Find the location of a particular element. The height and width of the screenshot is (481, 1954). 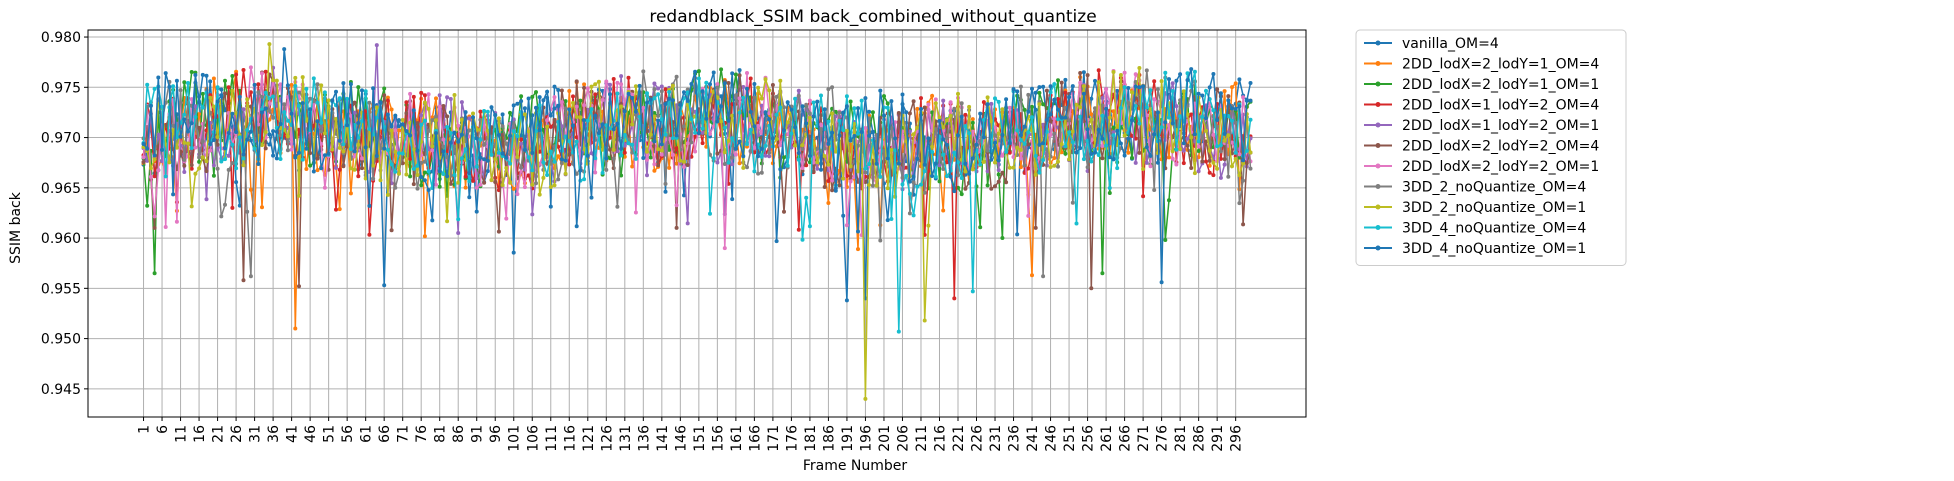

x-tick-label: 281 is located at coordinates (1181, 438).